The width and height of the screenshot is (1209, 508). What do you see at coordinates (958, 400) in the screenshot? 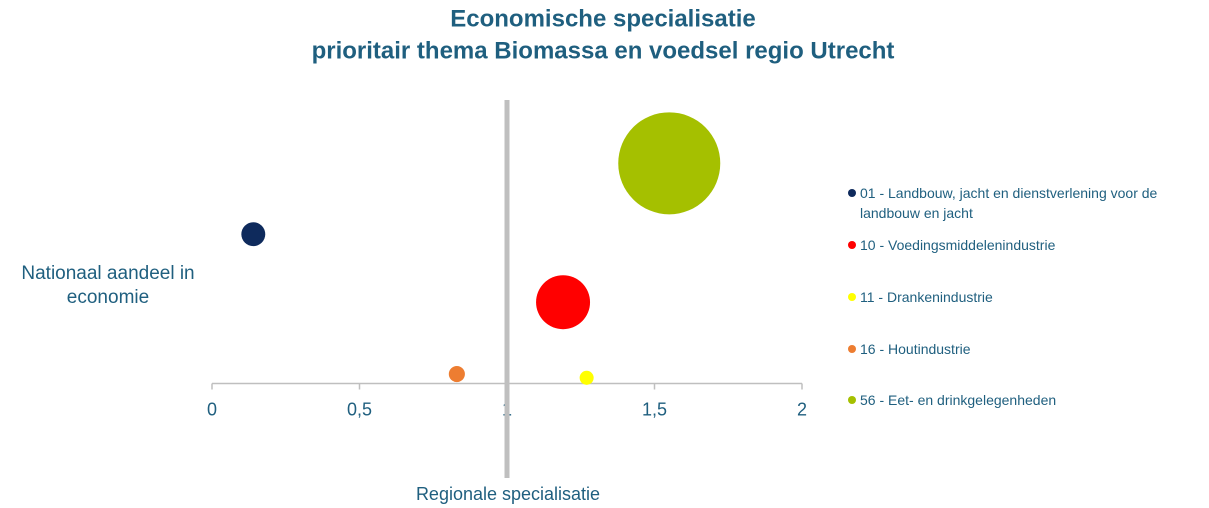
I see `legend-label: 56 - Eet- en drinkgelegenheden` at bounding box center [958, 400].